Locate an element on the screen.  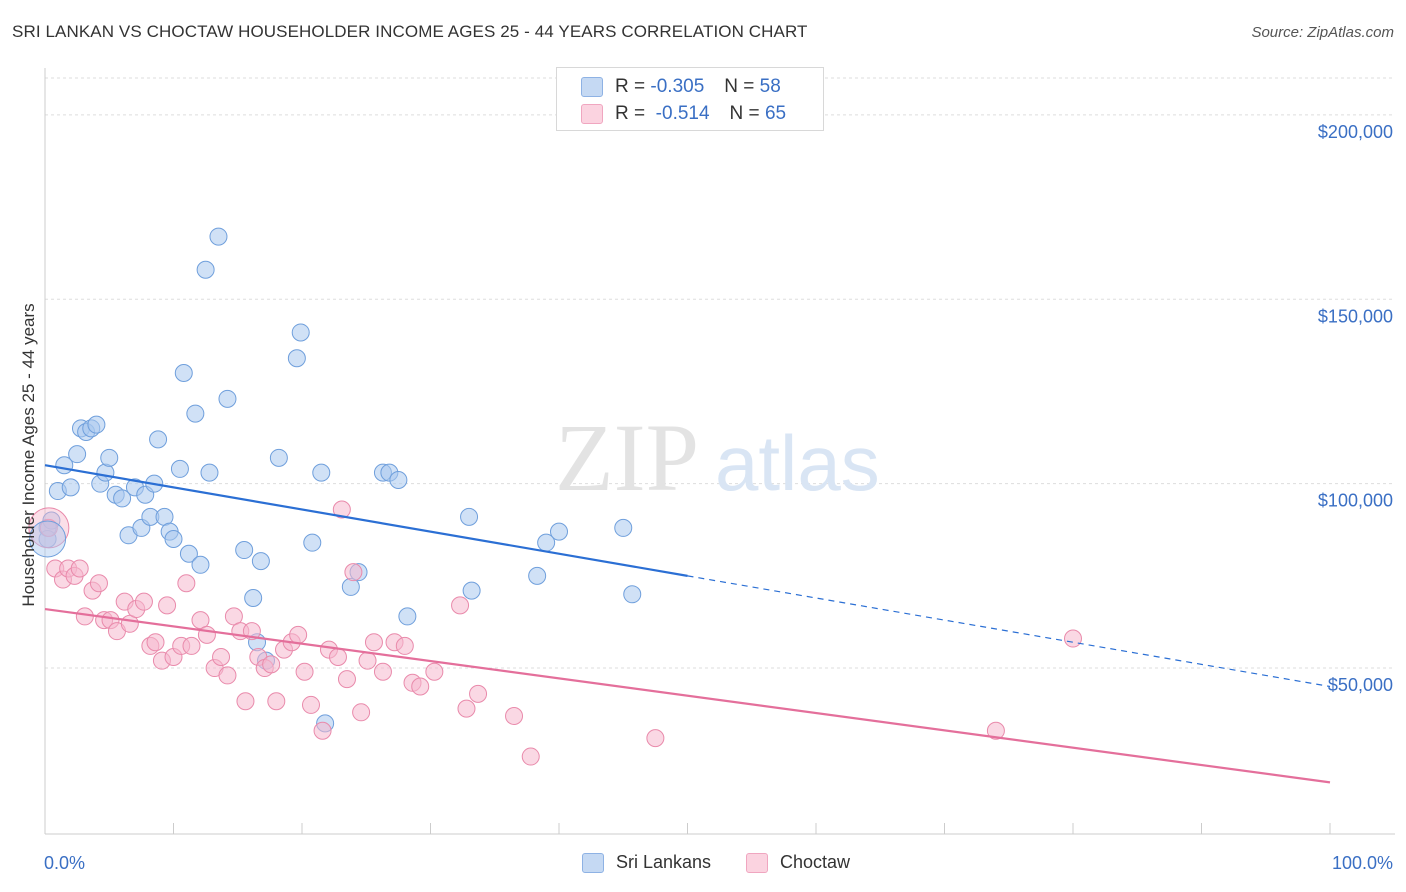
legend-label: Sri Lankans is located at coordinates (664, 862).